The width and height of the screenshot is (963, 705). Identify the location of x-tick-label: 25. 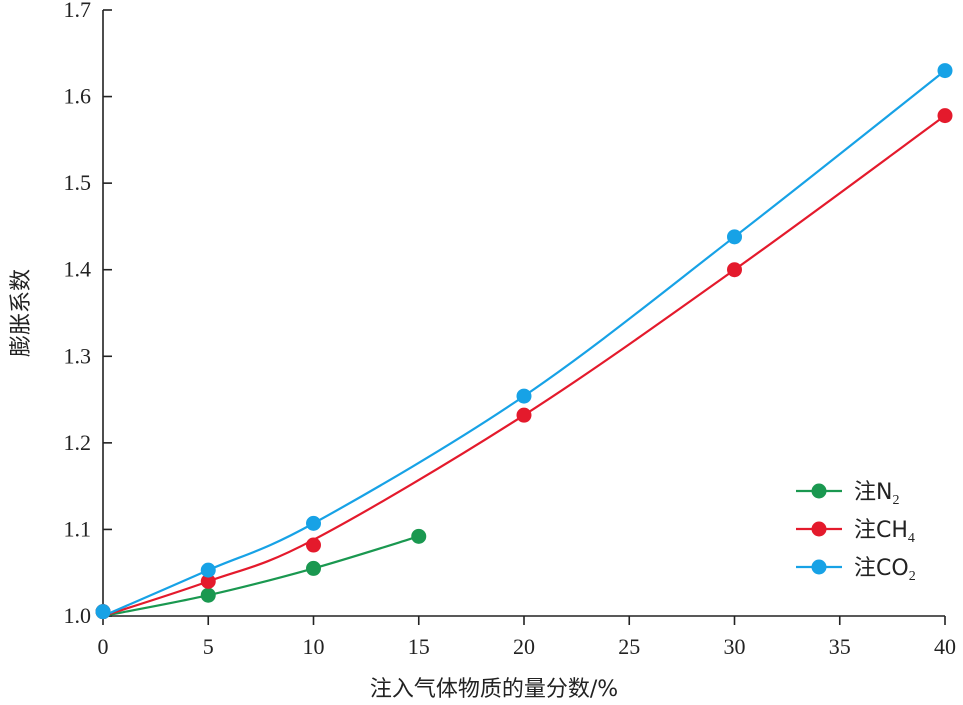
(629, 646).